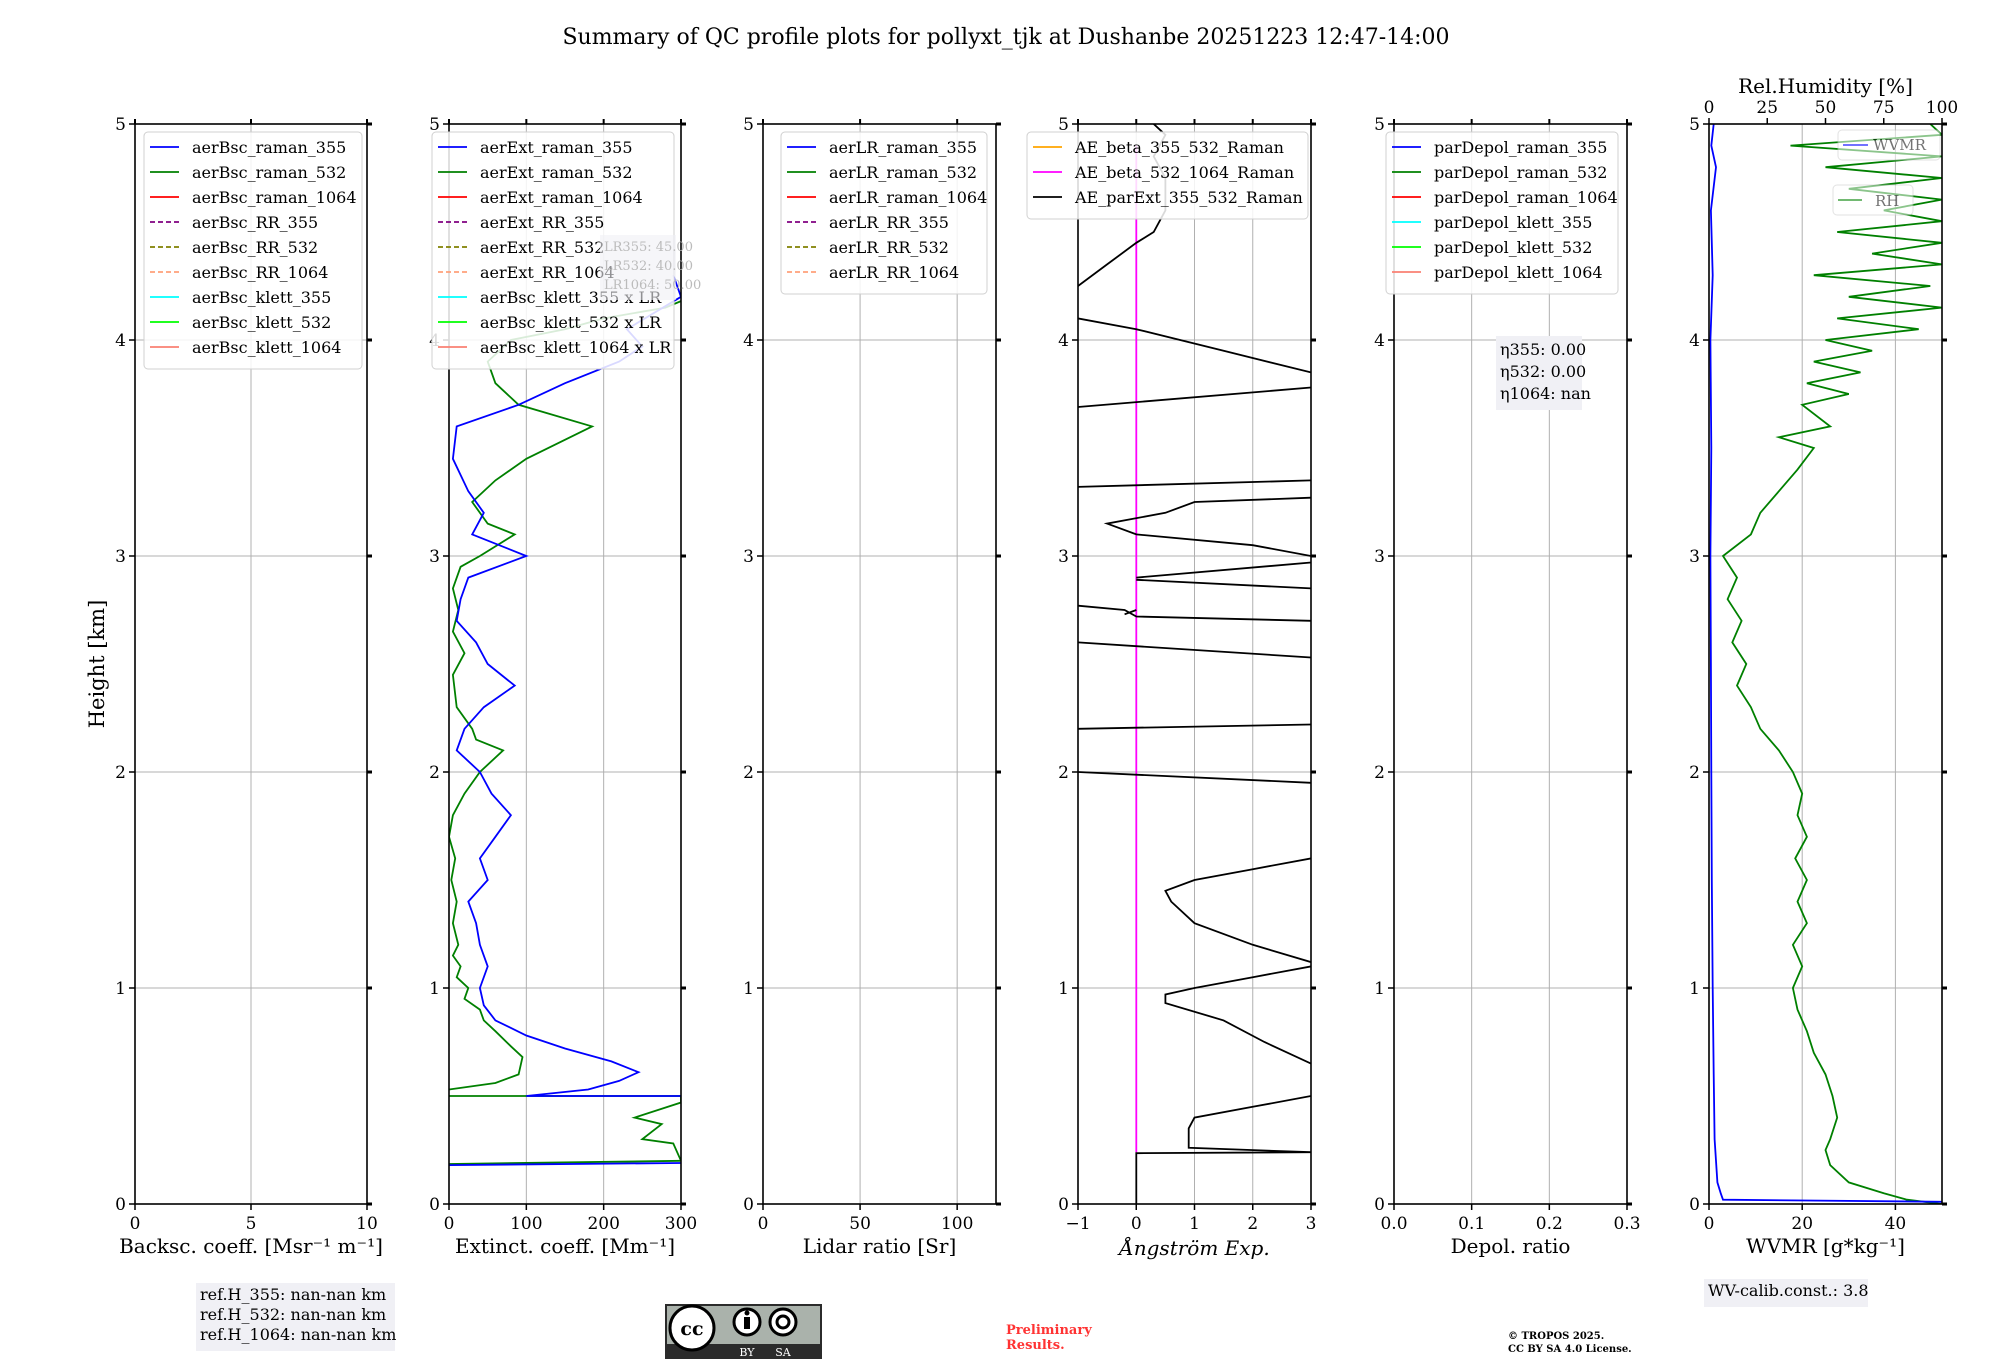 The image size is (2000, 1360). What do you see at coordinates (1511, 1246) in the screenshot?
I see `x-axis-label: Depol. ratio` at bounding box center [1511, 1246].